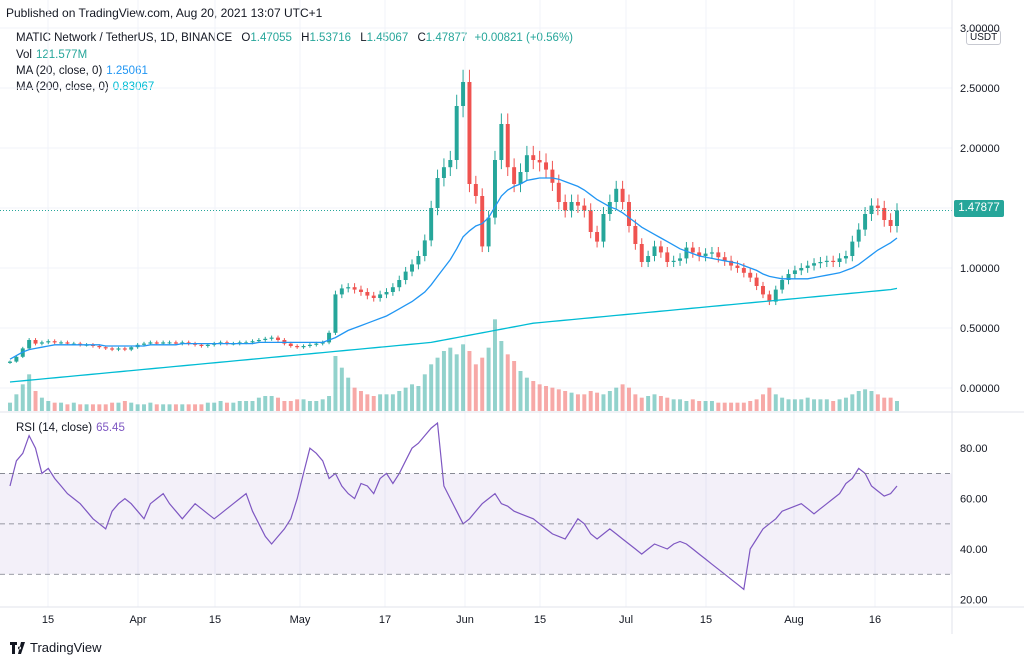 Image resolution: width=1024 pixels, height=662 pixels. I want to click on high-label: H, so click(305, 38).